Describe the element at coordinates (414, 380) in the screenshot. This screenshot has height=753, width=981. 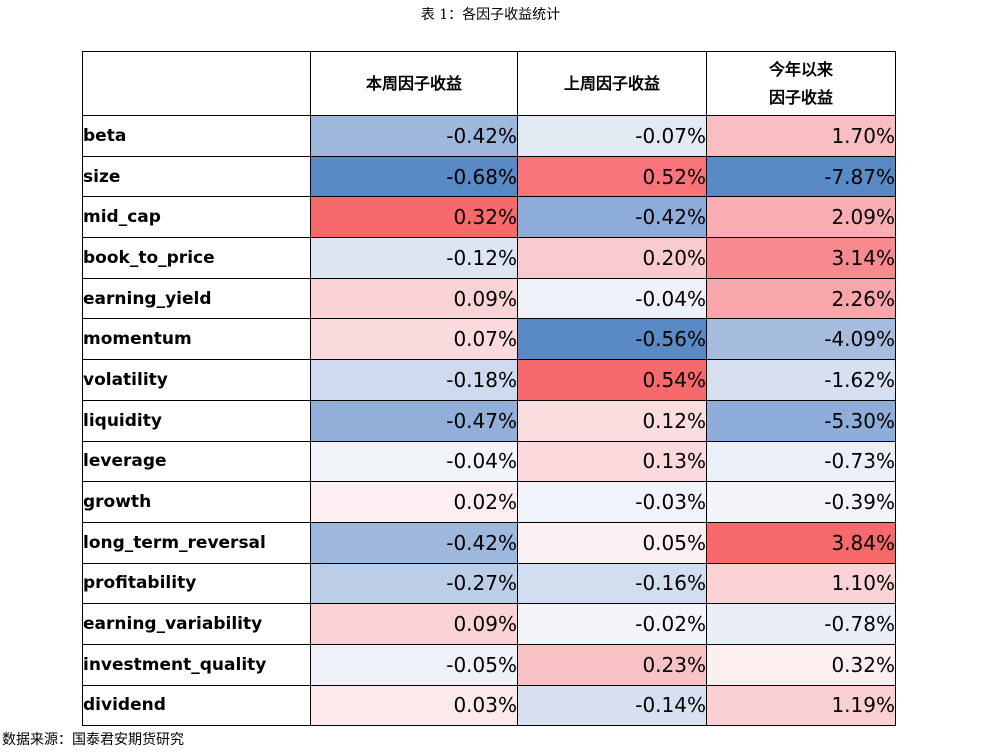
I see `this-week-return-cell: -0.18%` at that location.